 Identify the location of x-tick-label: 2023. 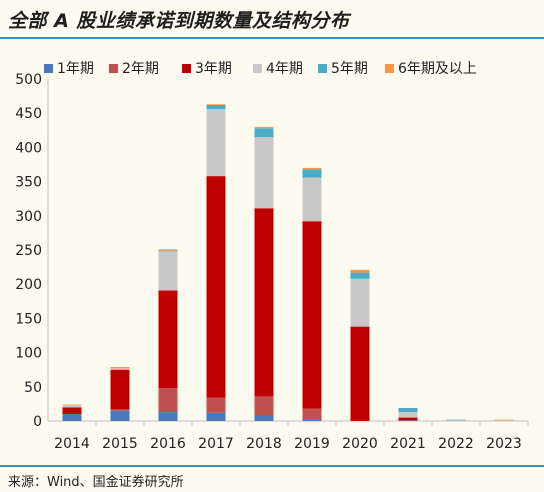
(504, 444).